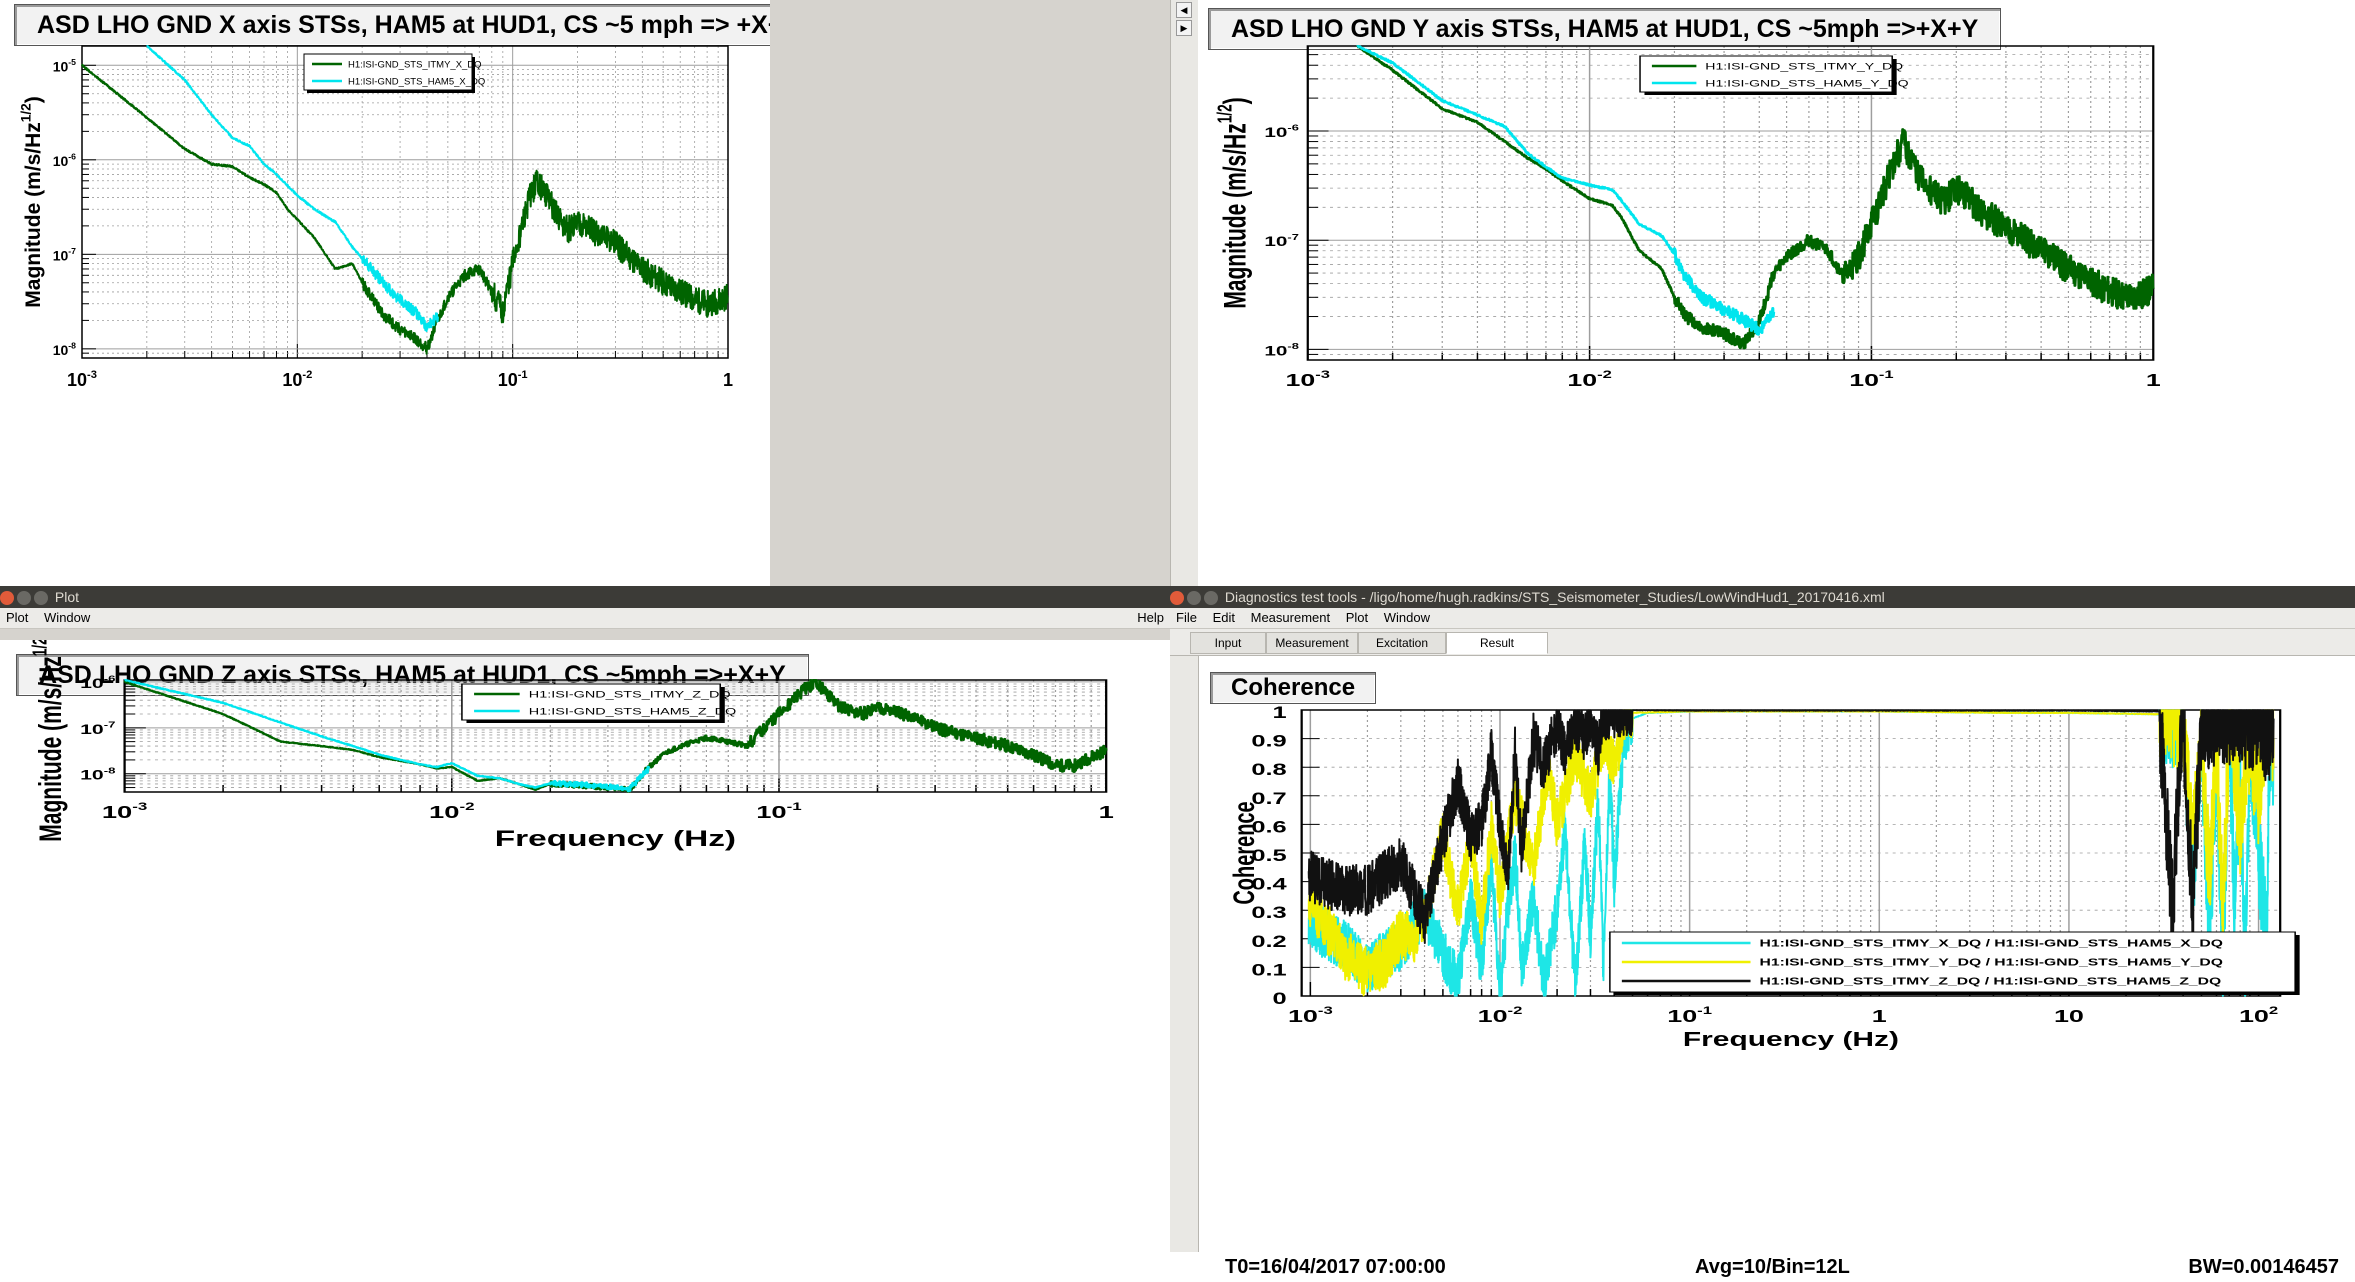 The width and height of the screenshot is (2355, 1282). I want to click on coherence-left-strip, so click(1184, 954).